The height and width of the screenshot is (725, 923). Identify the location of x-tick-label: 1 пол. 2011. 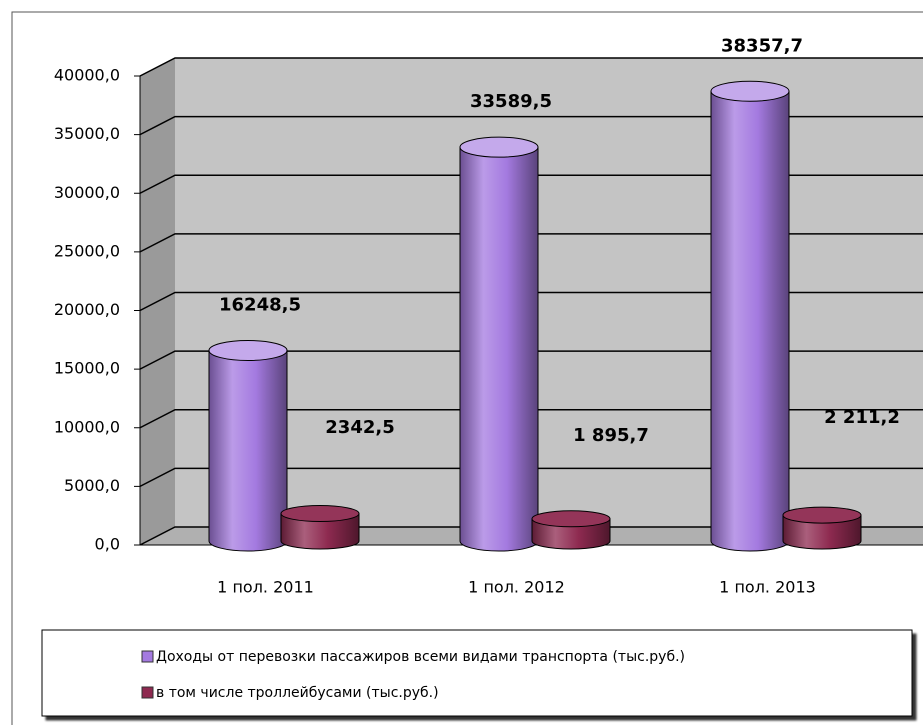
(265, 587).